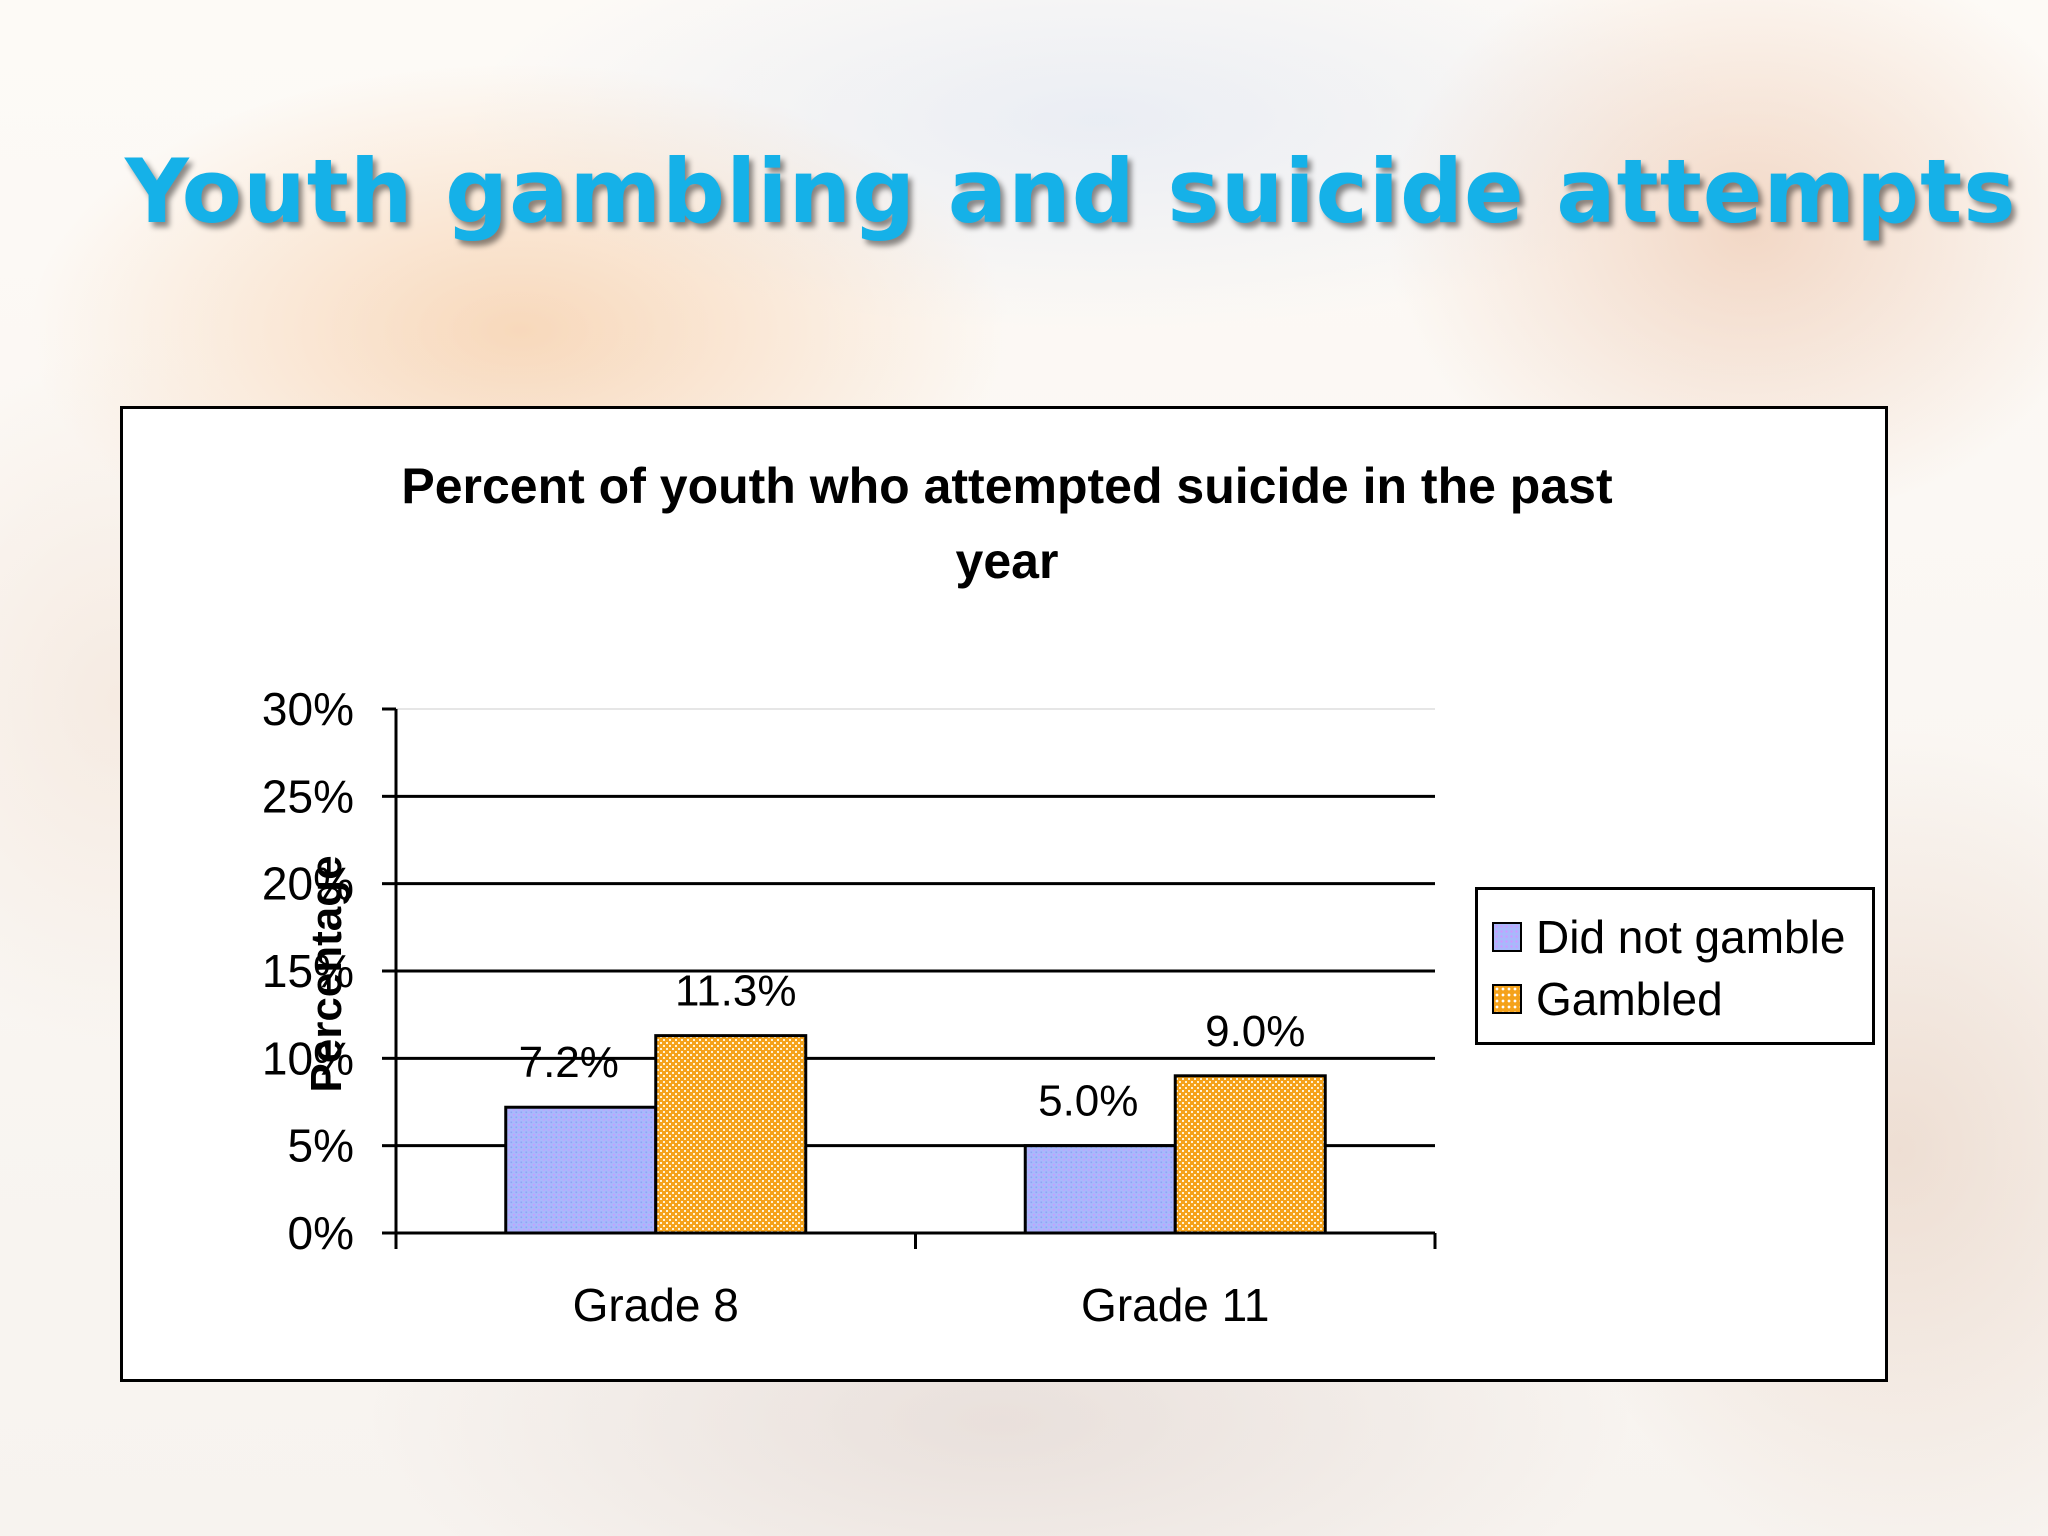  What do you see at coordinates (736, 991) in the screenshot?
I see `data-label: 11.3%` at bounding box center [736, 991].